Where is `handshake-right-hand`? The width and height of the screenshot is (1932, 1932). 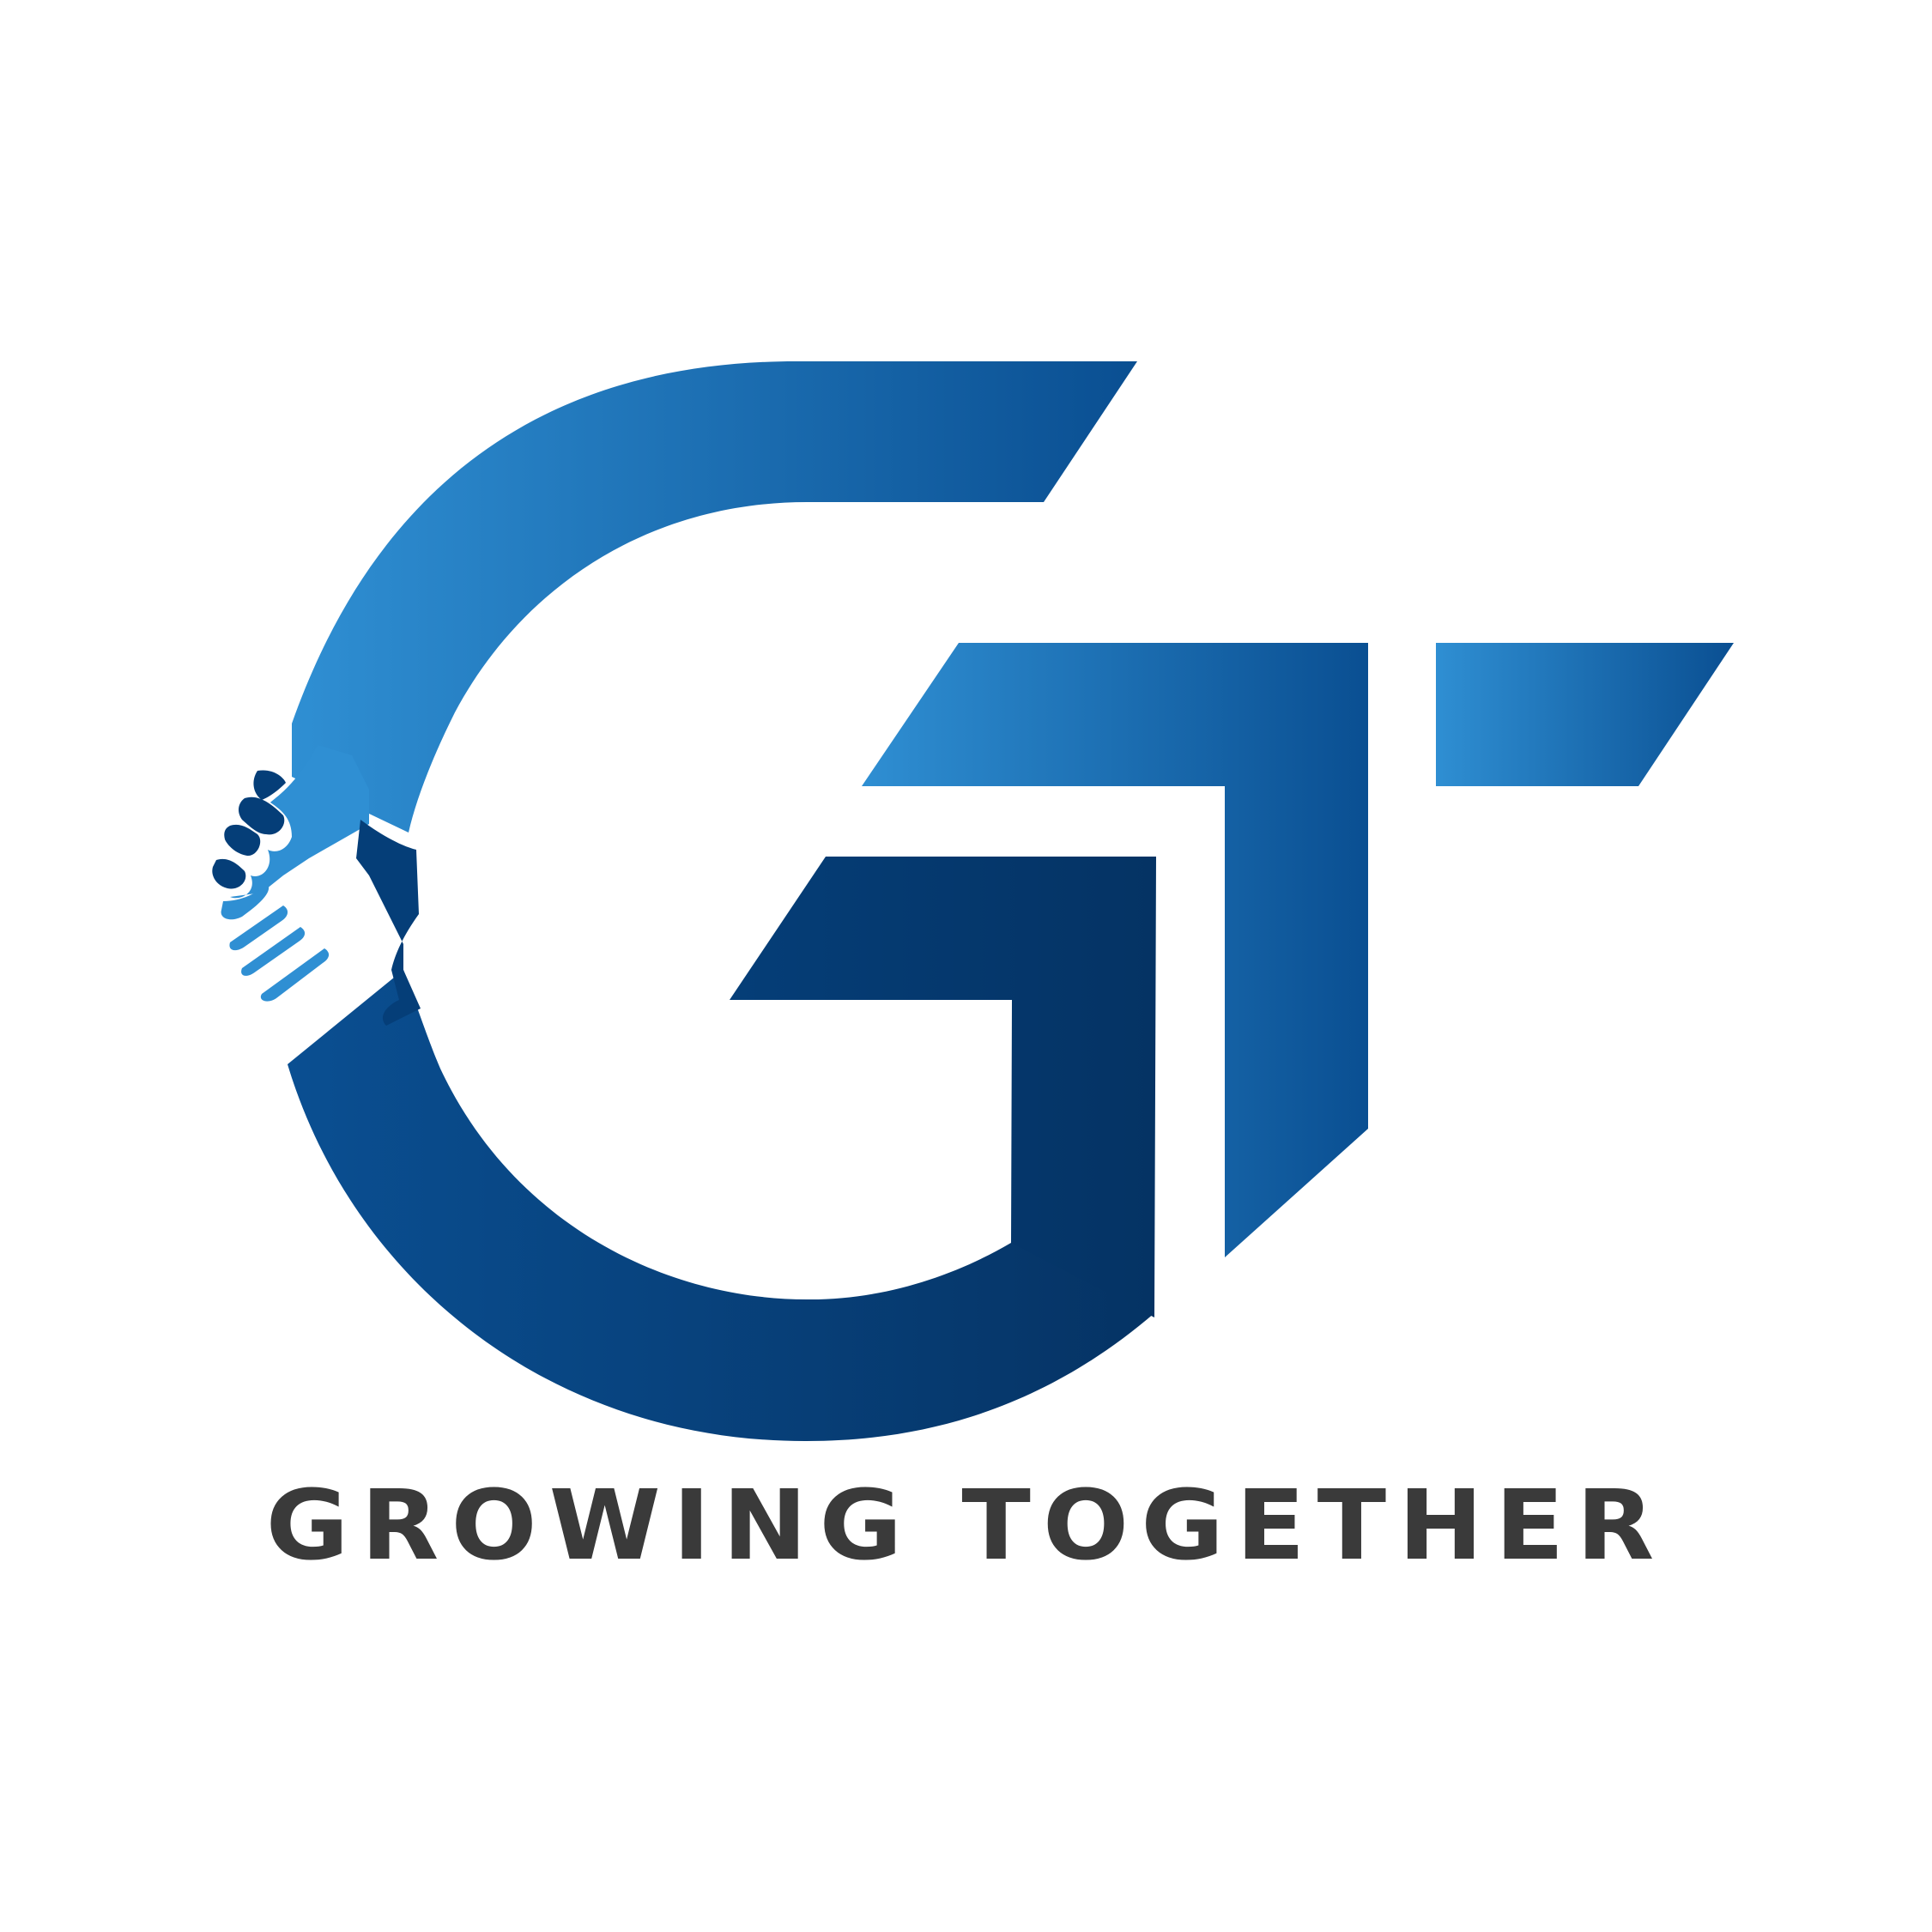
handshake-right-hand is located at coordinates (317, 898).